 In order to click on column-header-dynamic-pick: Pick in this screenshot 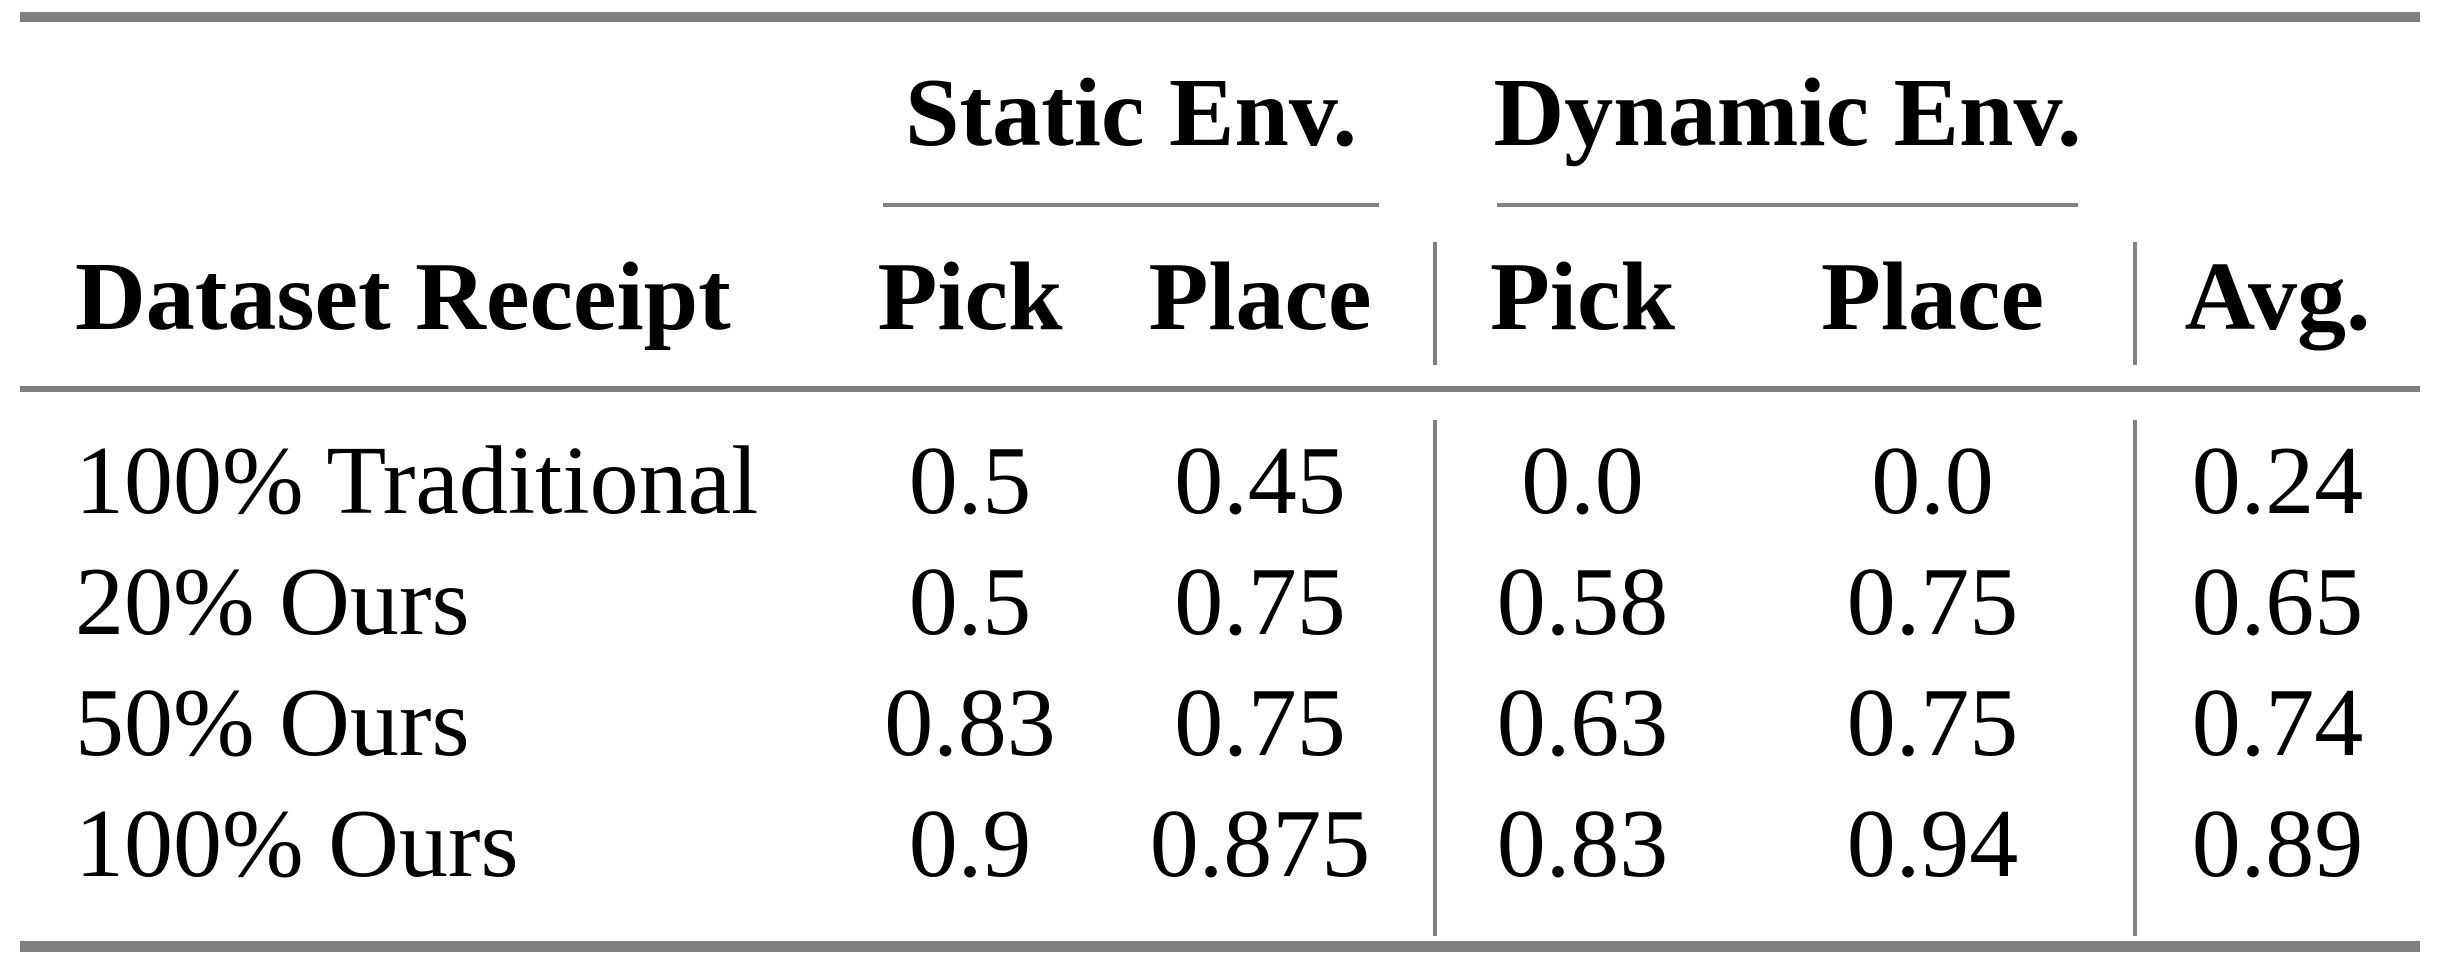, I will do `click(1582, 297)`.